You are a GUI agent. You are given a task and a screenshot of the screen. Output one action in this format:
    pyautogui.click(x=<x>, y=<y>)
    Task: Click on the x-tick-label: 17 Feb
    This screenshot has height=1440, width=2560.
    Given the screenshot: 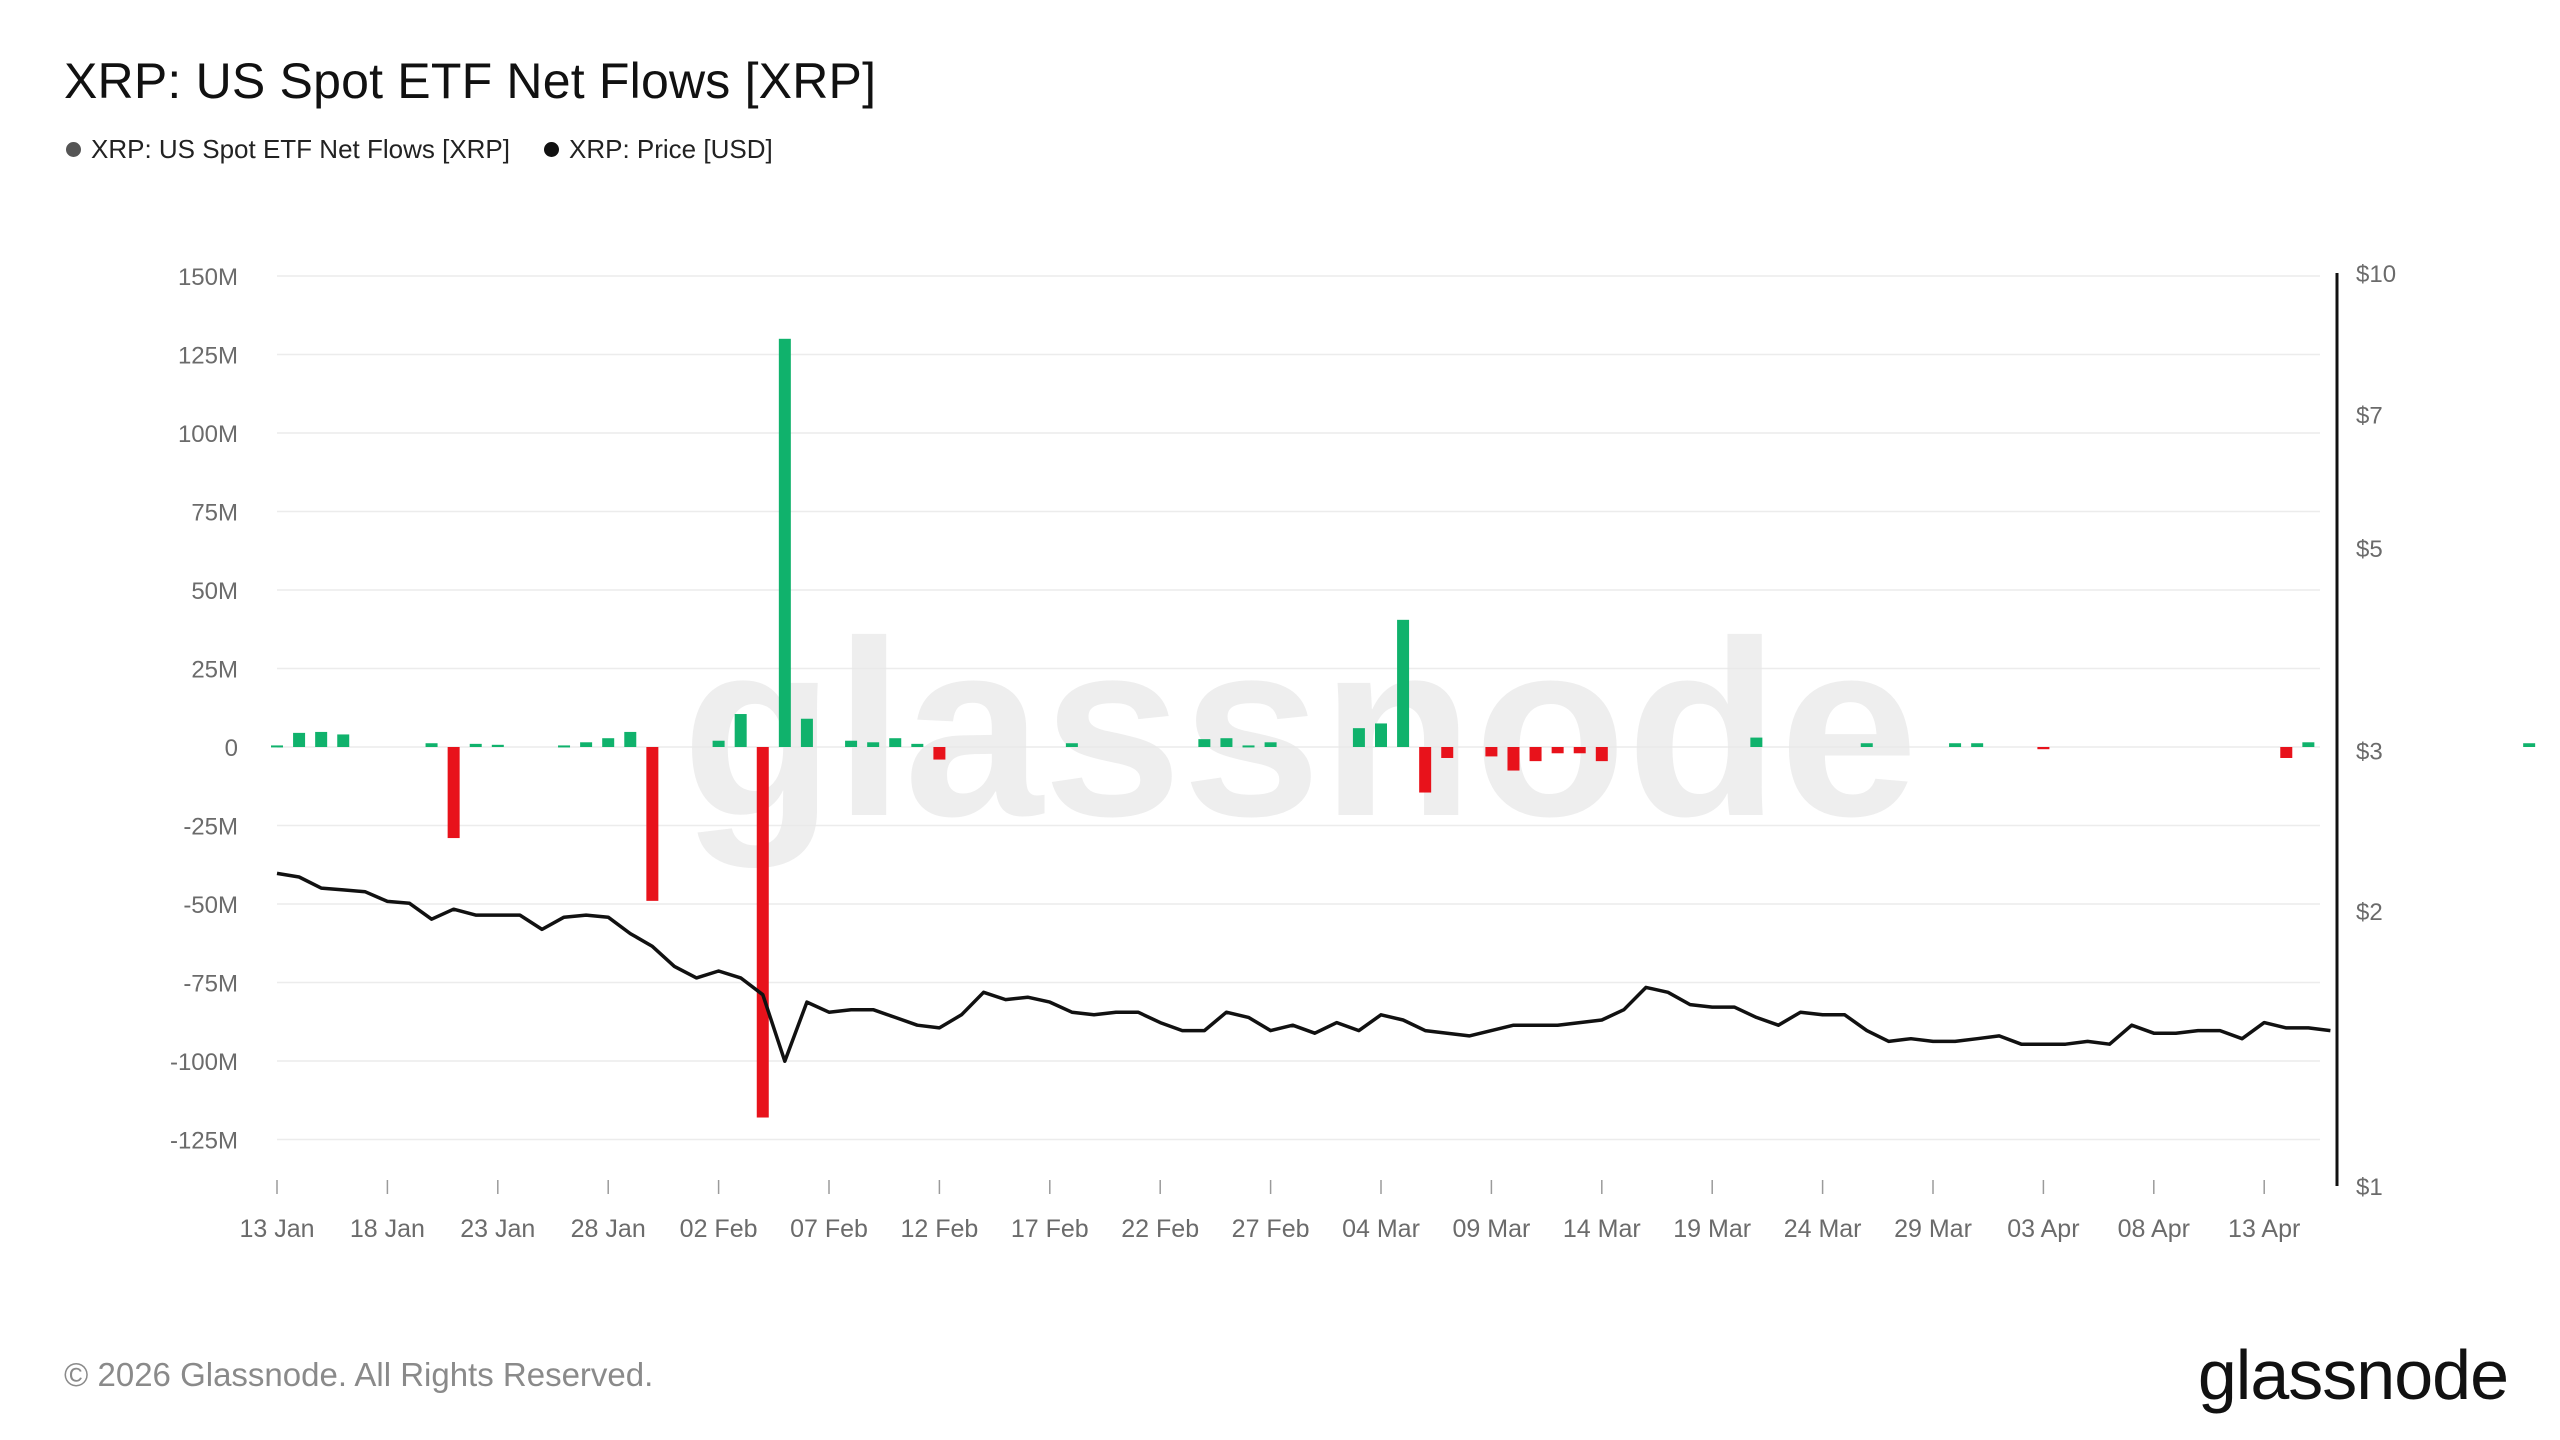 What is the action you would take?
    pyautogui.click(x=1050, y=1229)
    